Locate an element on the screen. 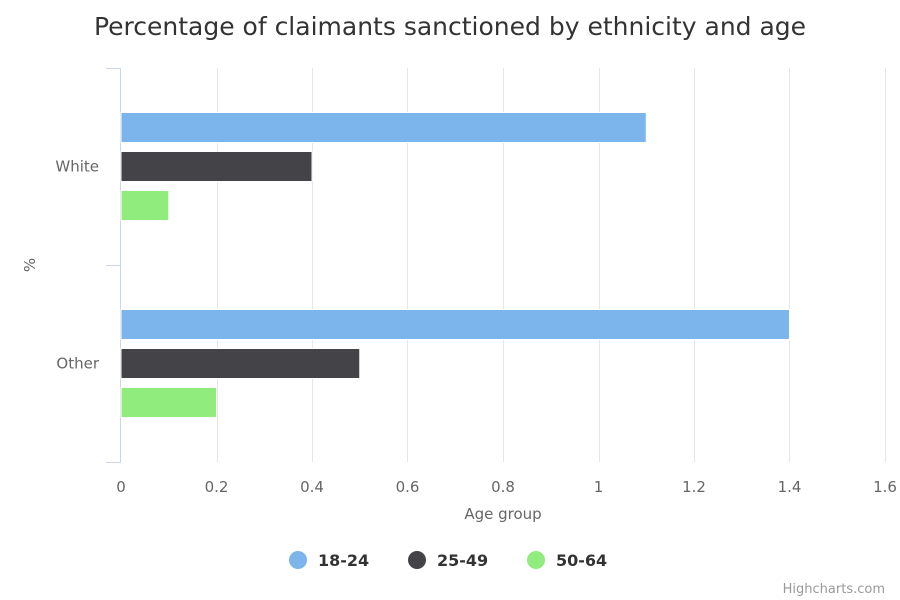 This screenshot has height=600, width=900. legend: 18-24 25-49 50-64 is located at coordinates (448, 560).